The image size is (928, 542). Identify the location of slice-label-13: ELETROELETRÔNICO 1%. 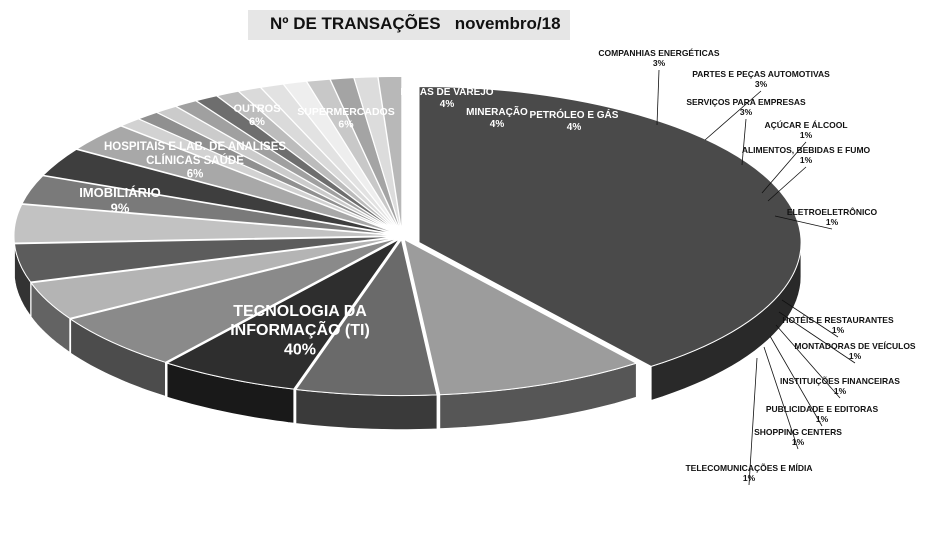
(832, 216).